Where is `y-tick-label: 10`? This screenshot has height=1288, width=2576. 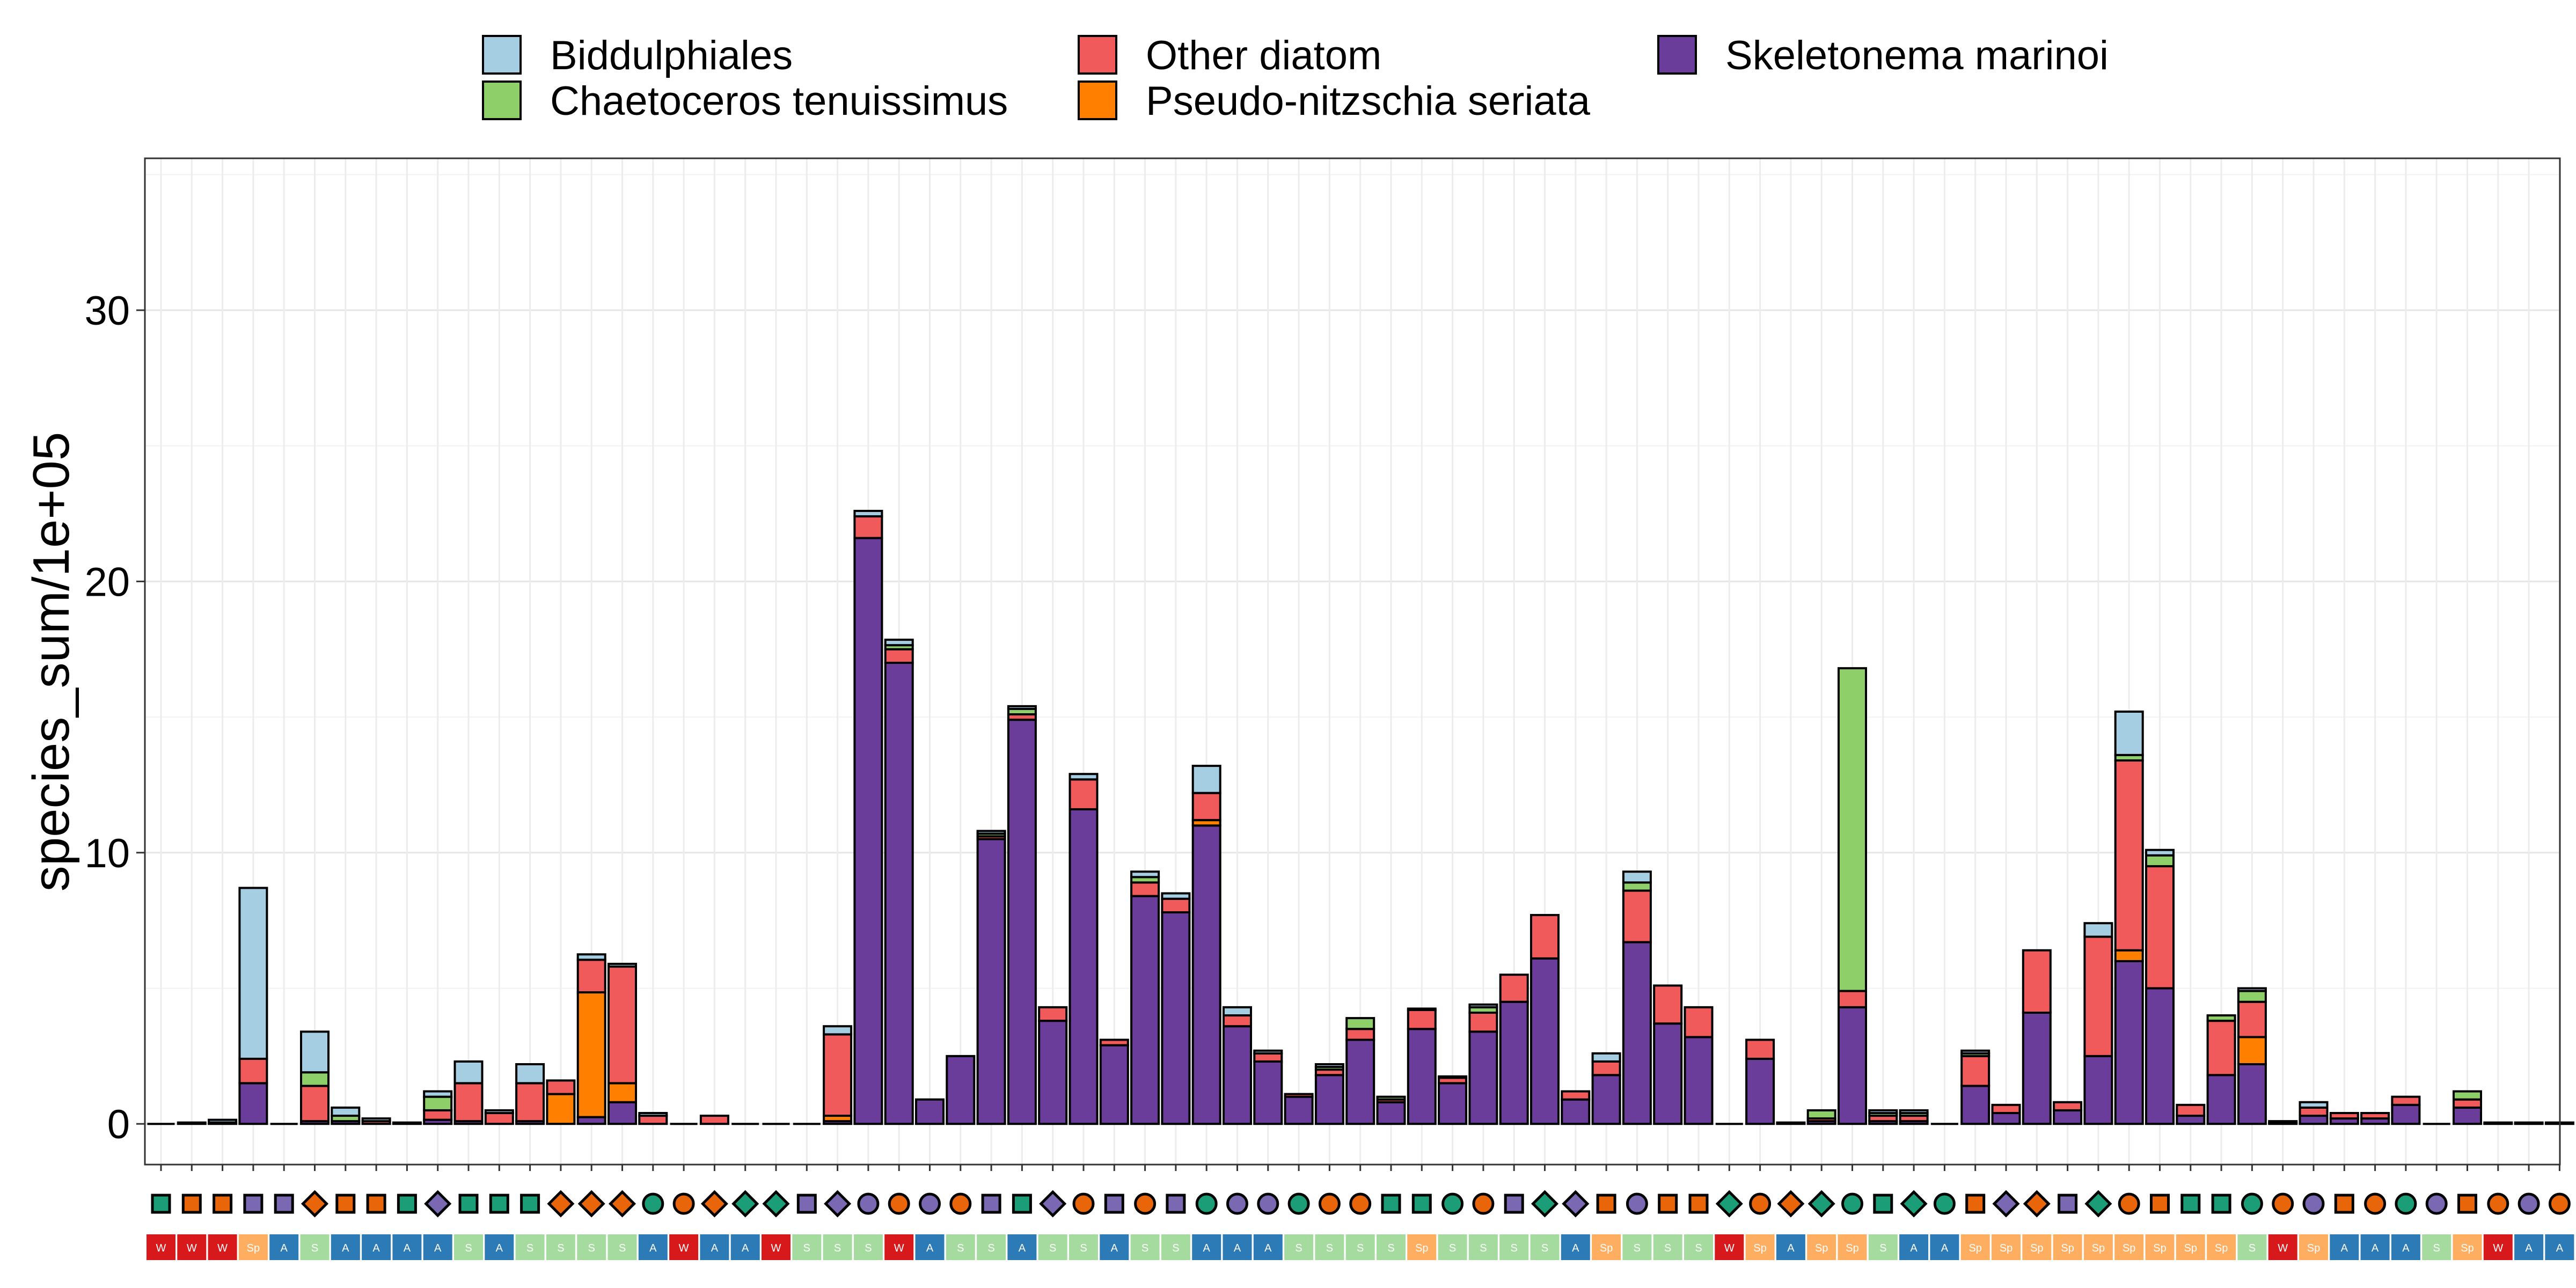
y-tick-label: 10 is located at coordinates (107, 853).